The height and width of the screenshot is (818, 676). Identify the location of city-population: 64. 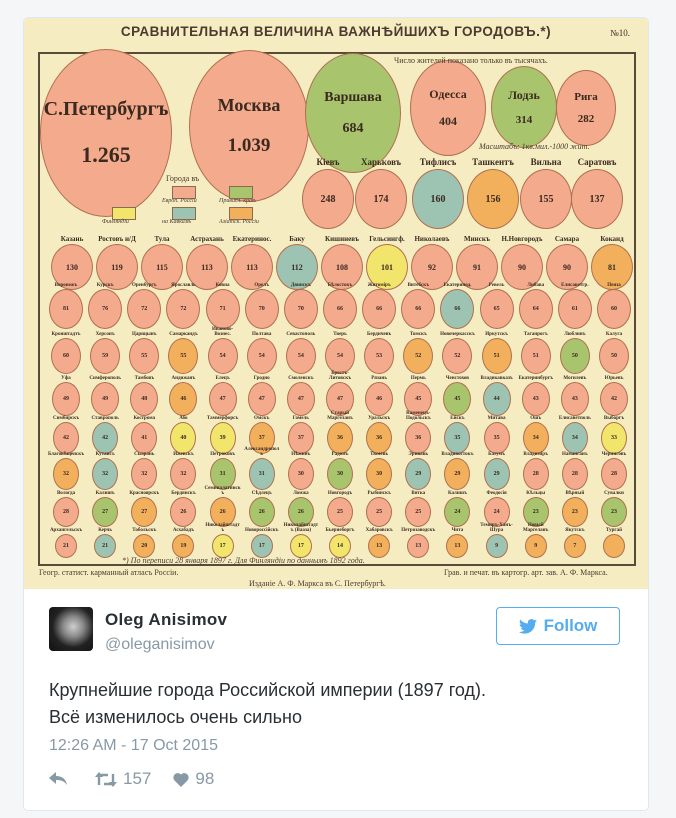
(535, 309).